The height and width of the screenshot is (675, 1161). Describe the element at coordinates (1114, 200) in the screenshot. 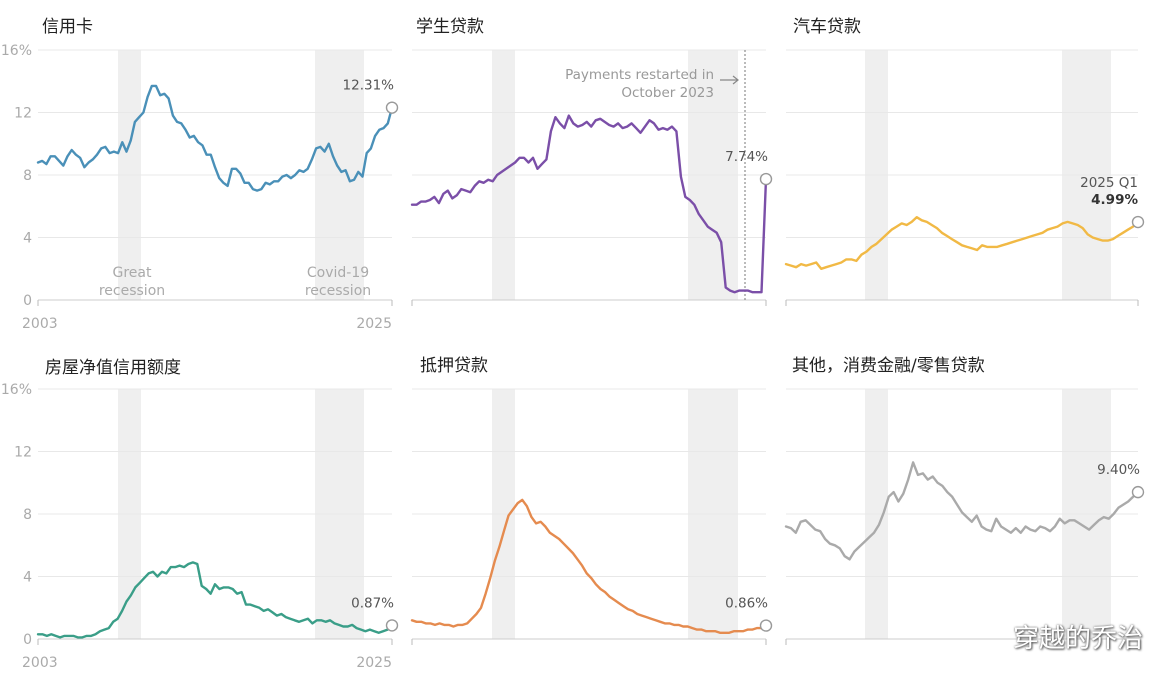

I see `end-value-label: 4.99%` at that location.